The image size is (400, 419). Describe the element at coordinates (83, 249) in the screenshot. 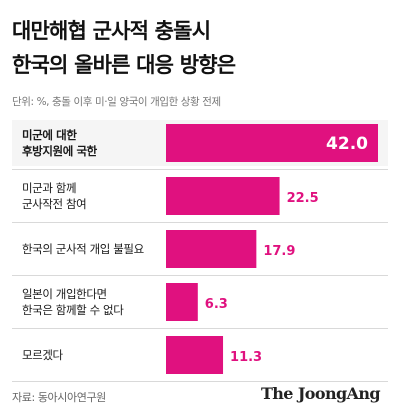

I see `category-label: 한국의 군사적 개입 불필요` at that location.